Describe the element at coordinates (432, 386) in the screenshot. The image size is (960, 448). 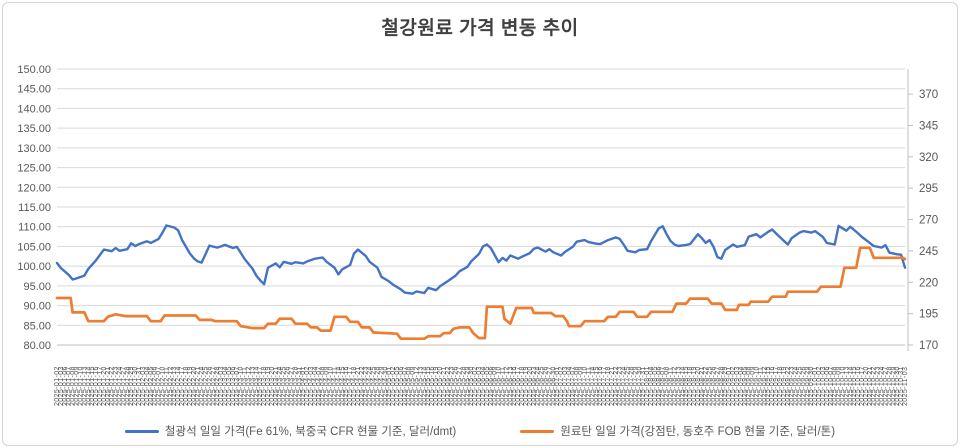
I see `x-axis-date-label: 2025-05-16` at that location.